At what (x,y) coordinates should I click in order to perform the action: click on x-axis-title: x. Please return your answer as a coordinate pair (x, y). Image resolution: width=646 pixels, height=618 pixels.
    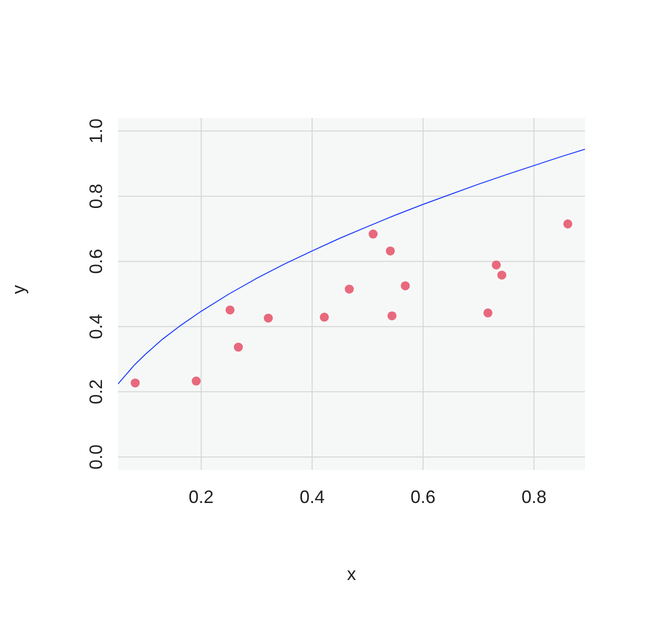
    Looking at the image, I should click on (351, 574).